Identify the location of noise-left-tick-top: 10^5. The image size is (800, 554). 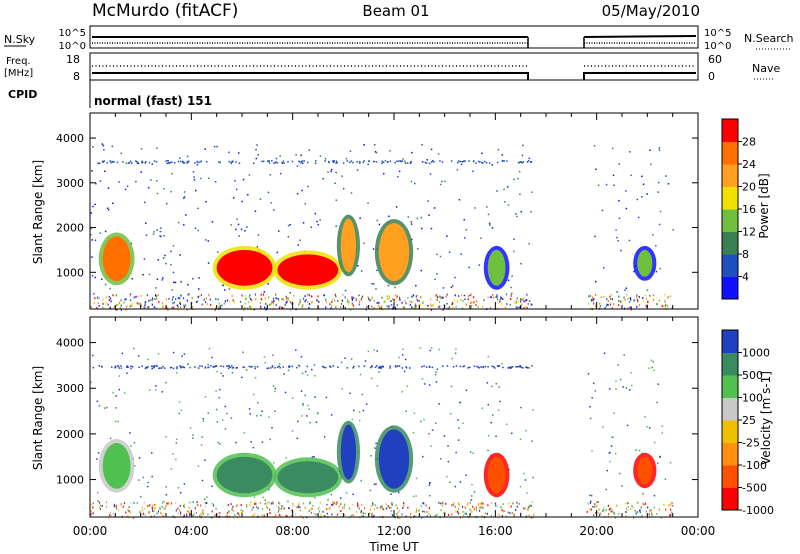
(72, 33).